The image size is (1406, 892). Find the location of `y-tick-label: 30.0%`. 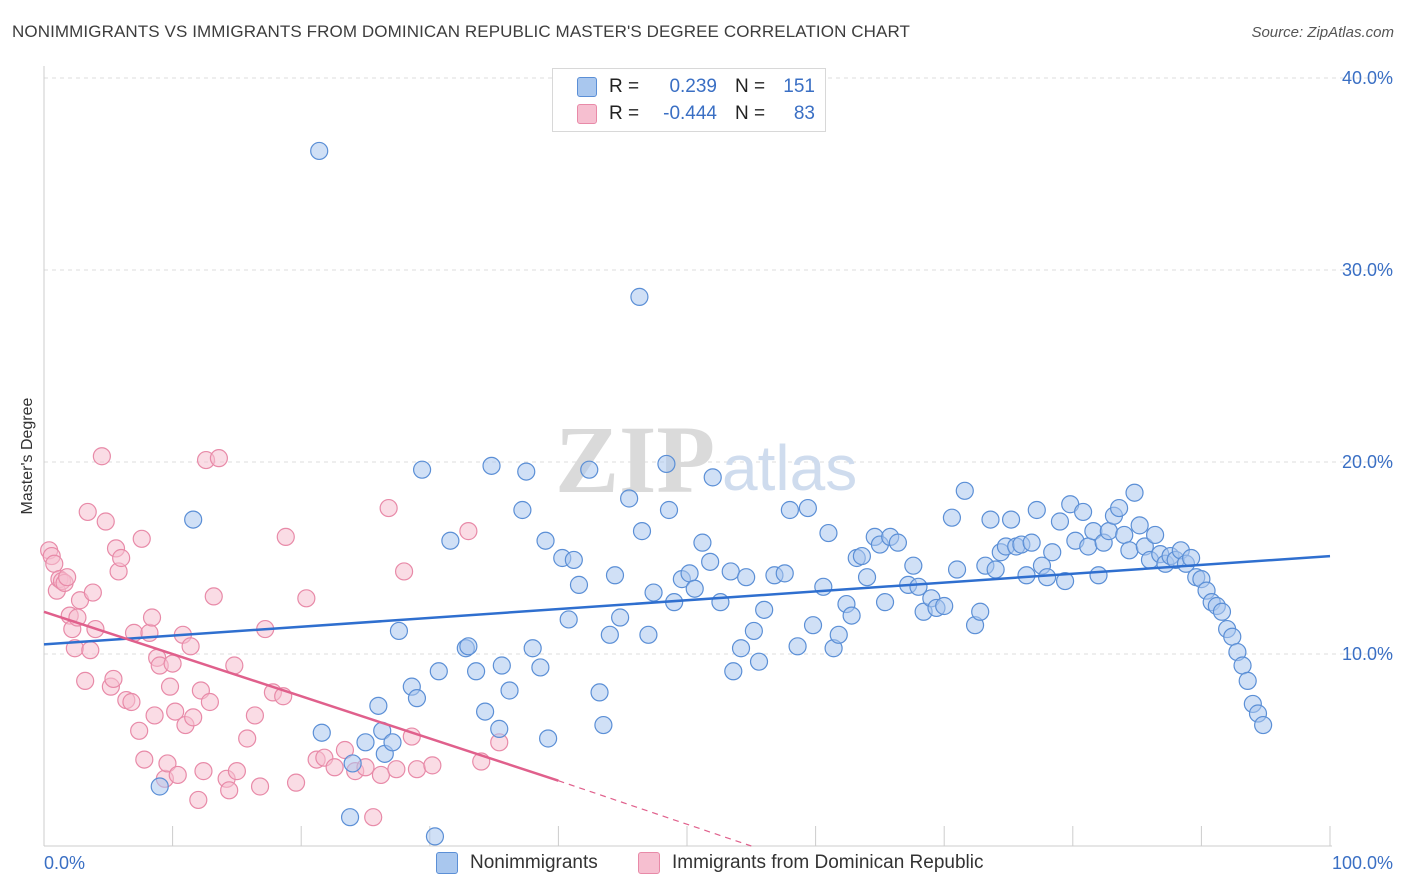

y-tick-label: 30.0% is located at coordinates (1367, 270).